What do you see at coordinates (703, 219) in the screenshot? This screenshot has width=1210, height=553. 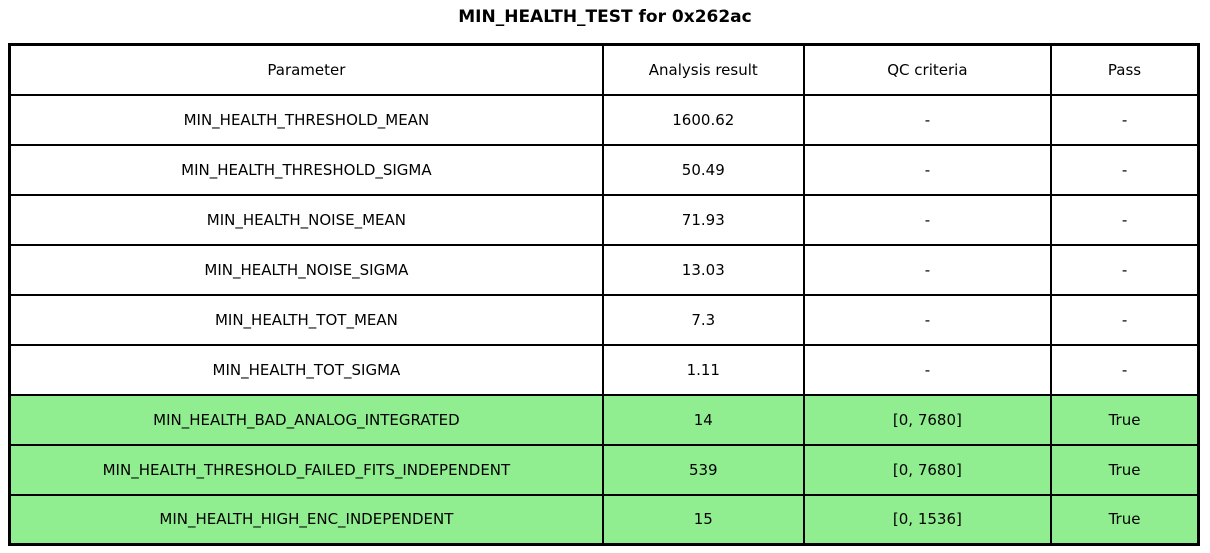 I see `cell-analysis-result: 71.93` at bounding box center [703, 219].